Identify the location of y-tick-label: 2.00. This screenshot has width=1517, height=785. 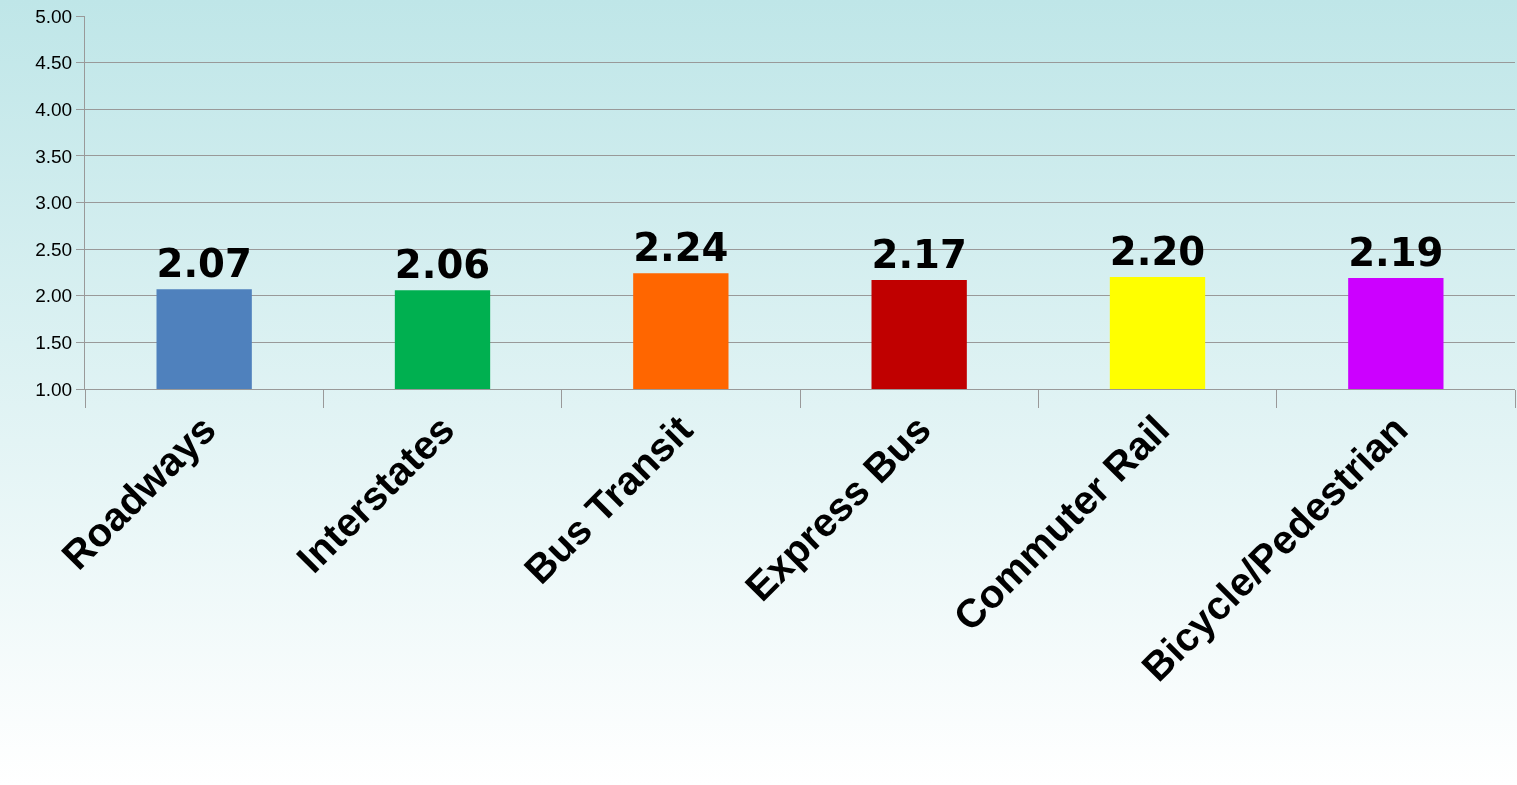
(54, 296).